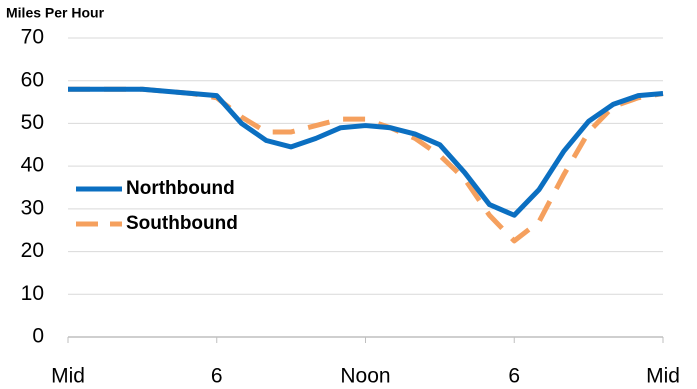 The height and width of the screenshot is (389, 697). What do you see at coordinates (32, 165) in the screenshot?
I see `y-tick-label: 40` at bounding box center [32, 165].